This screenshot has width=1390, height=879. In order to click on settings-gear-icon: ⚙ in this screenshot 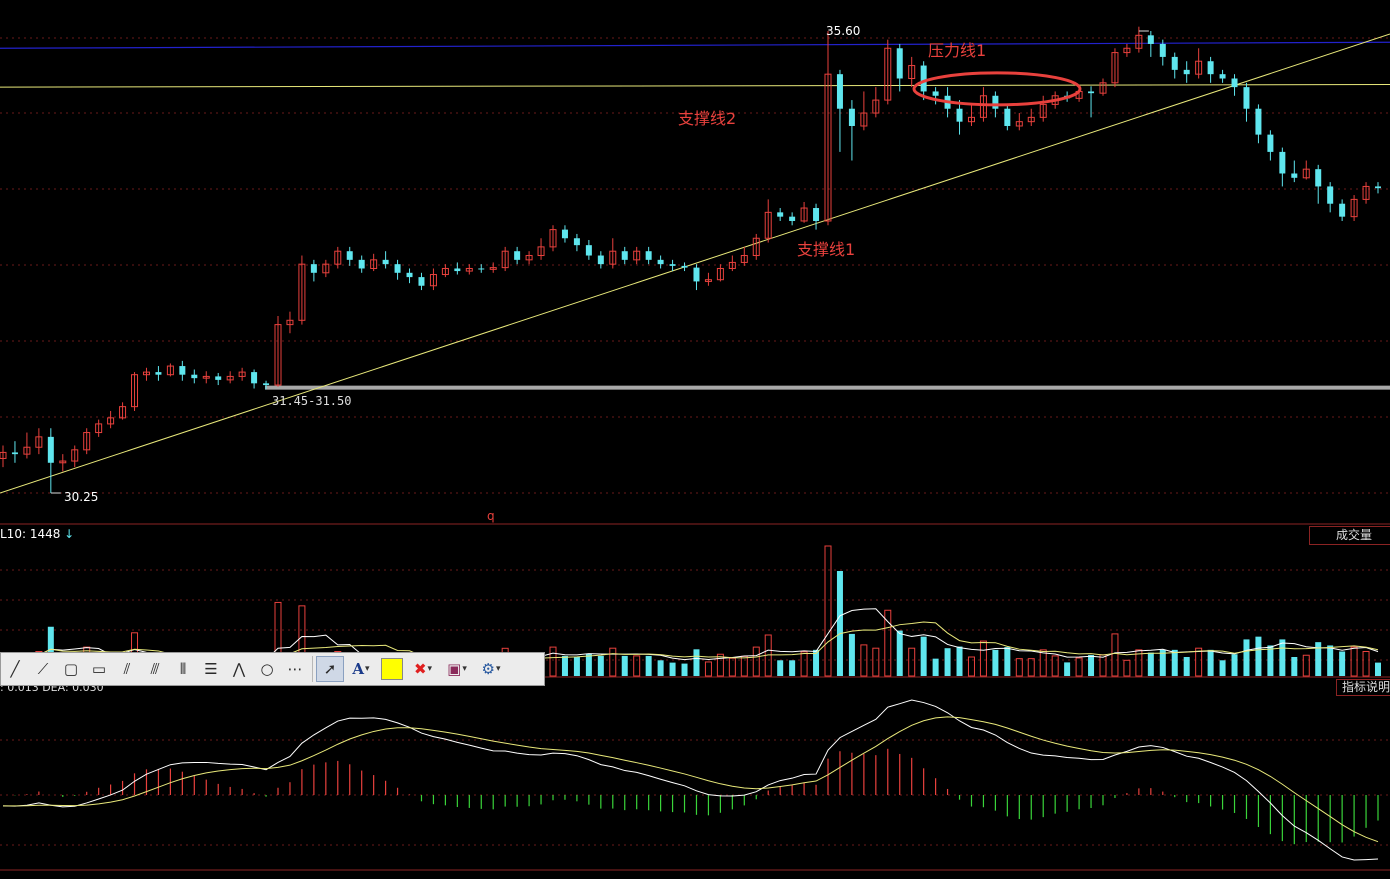, I will do `click(491, 669)`.